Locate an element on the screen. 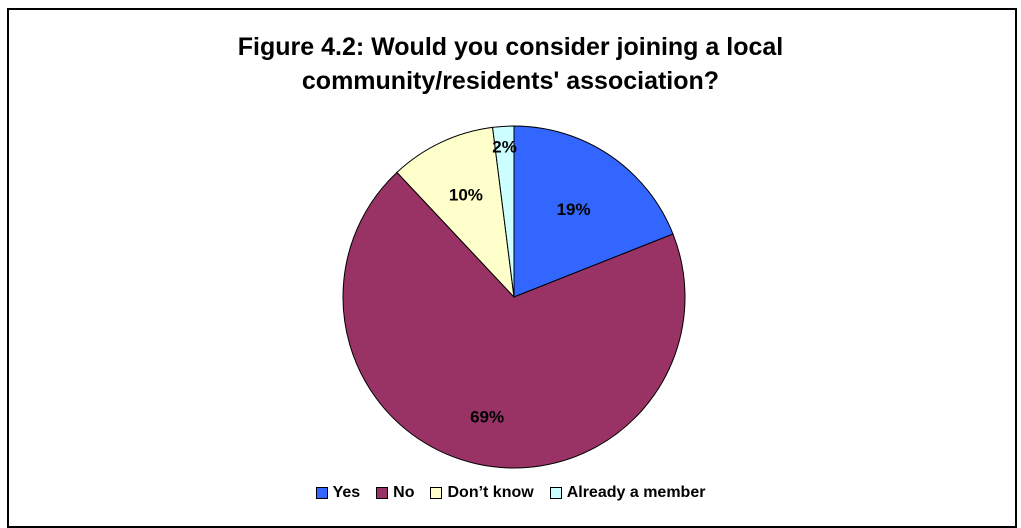 This screenshot has height=528, width=1021. legend-label-yes: Yes is located at coordinates (346, 492).